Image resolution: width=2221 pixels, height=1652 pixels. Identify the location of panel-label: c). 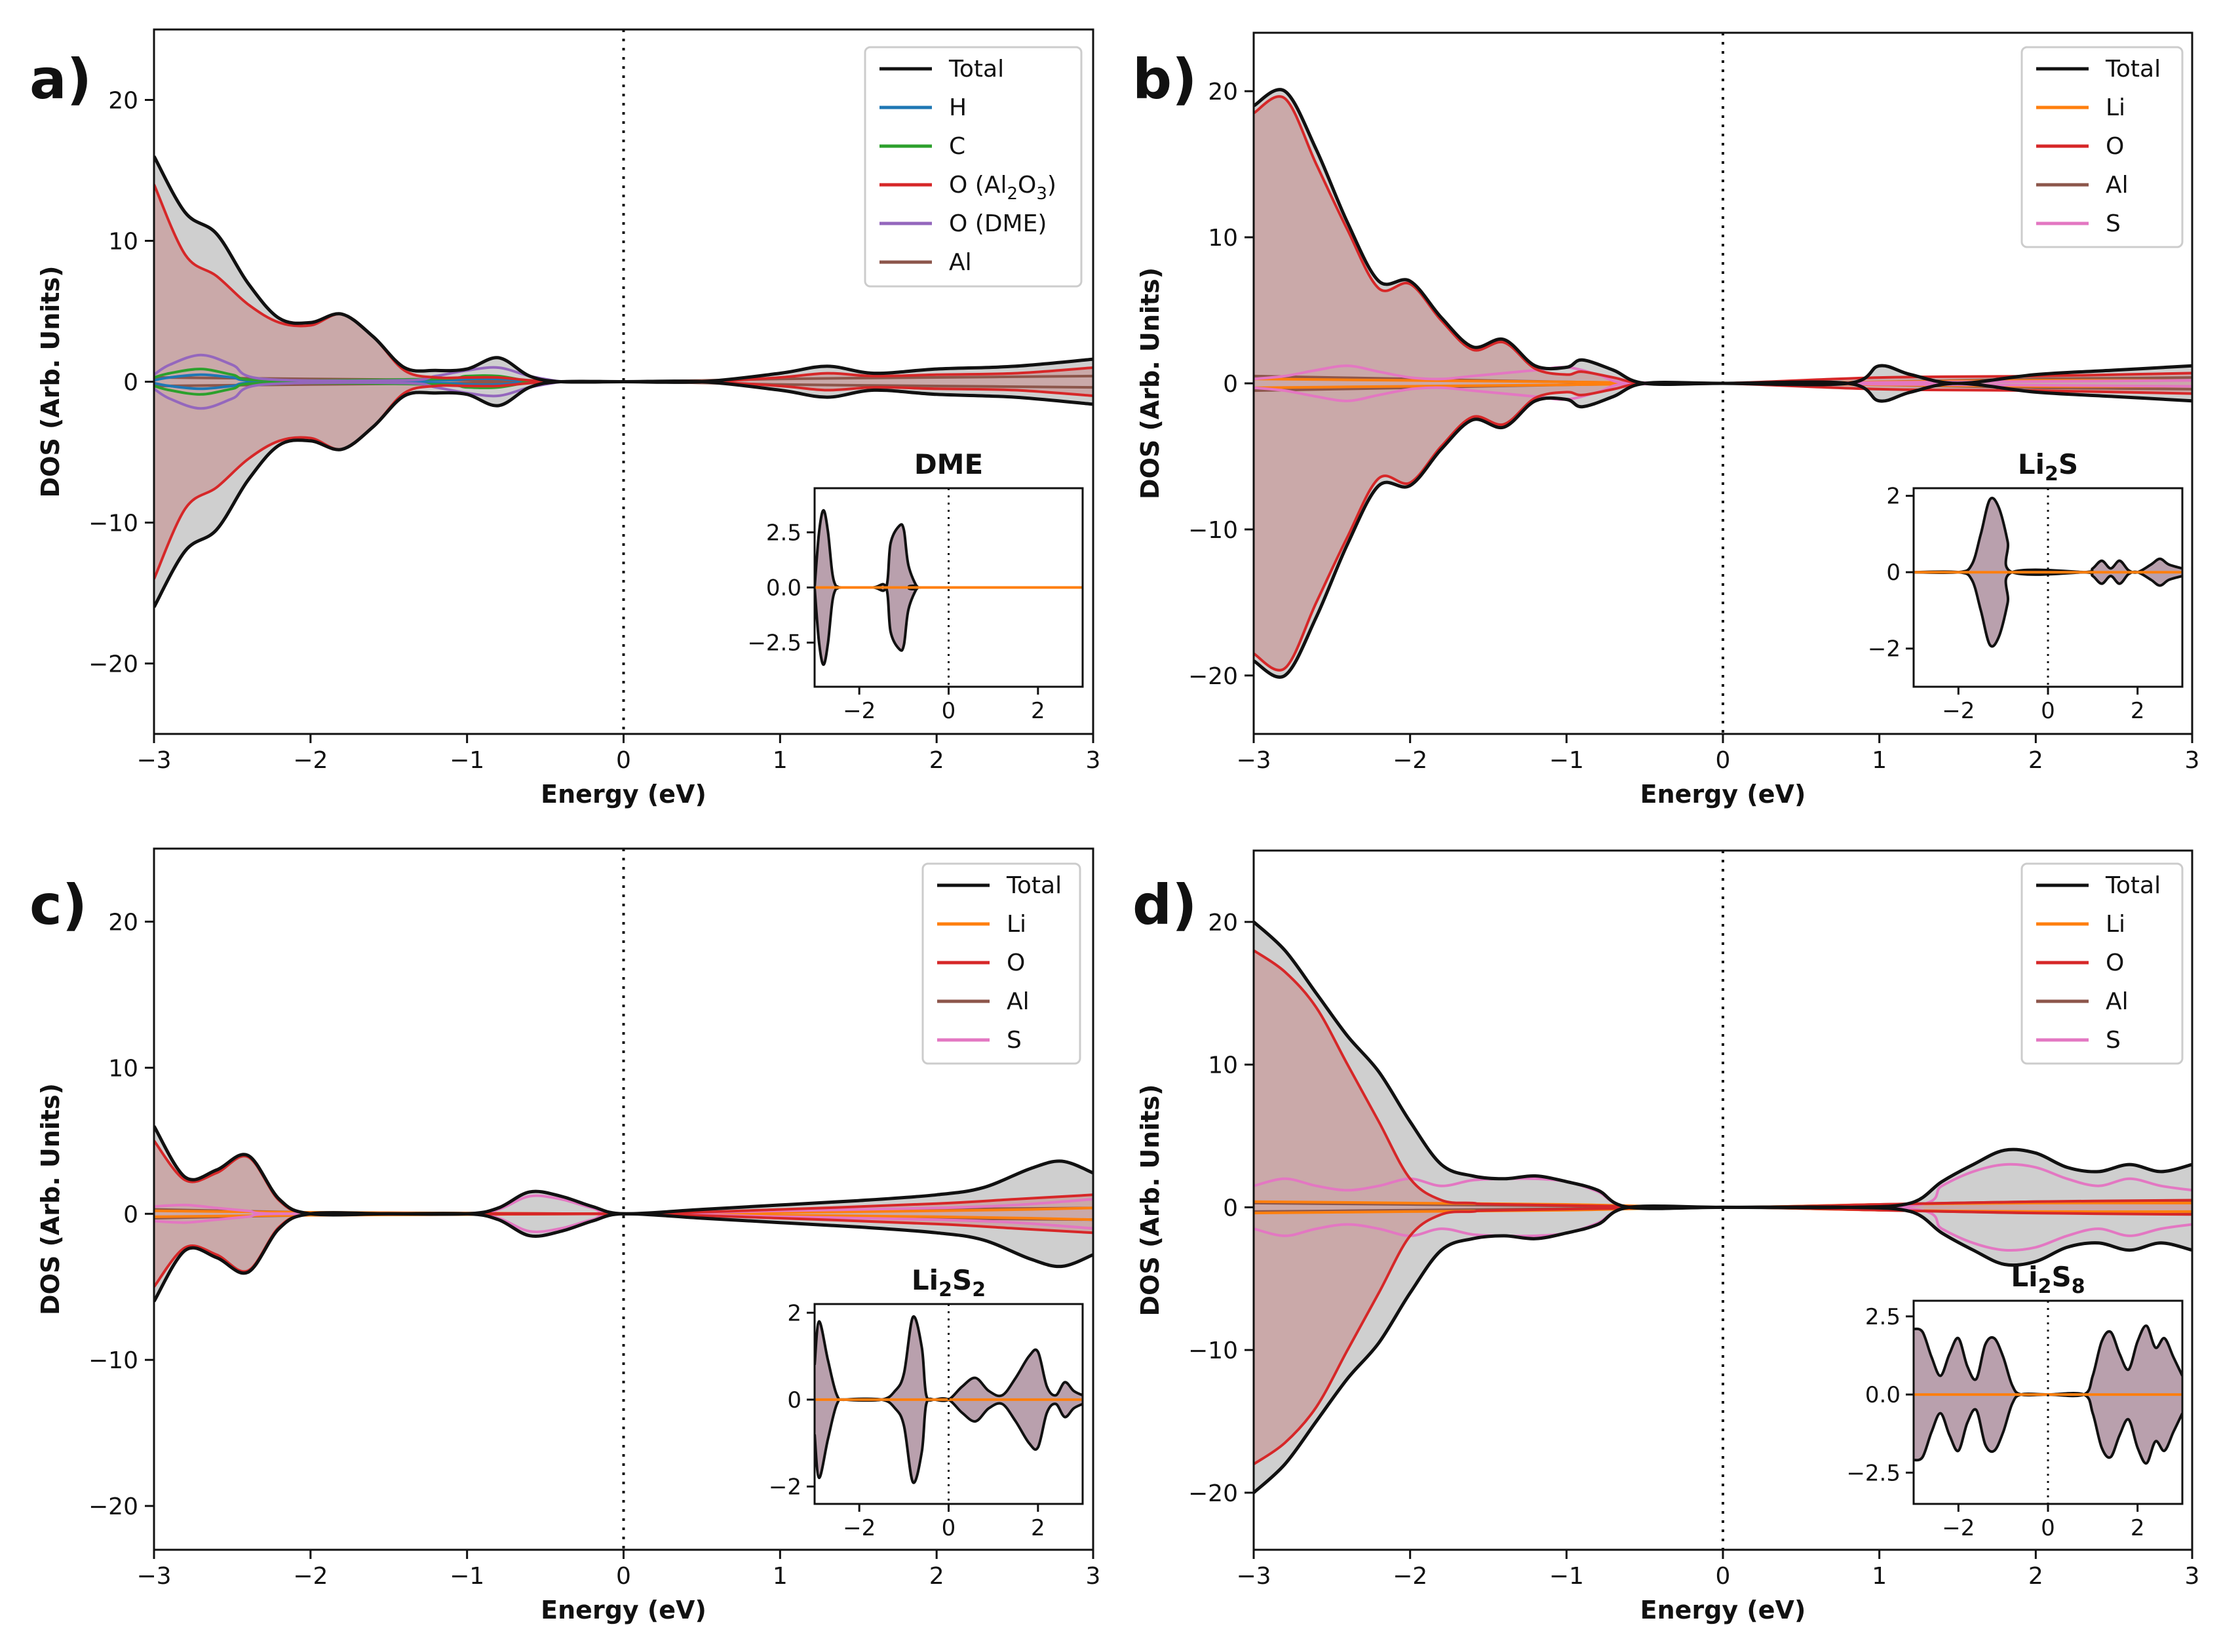
(58, 905).